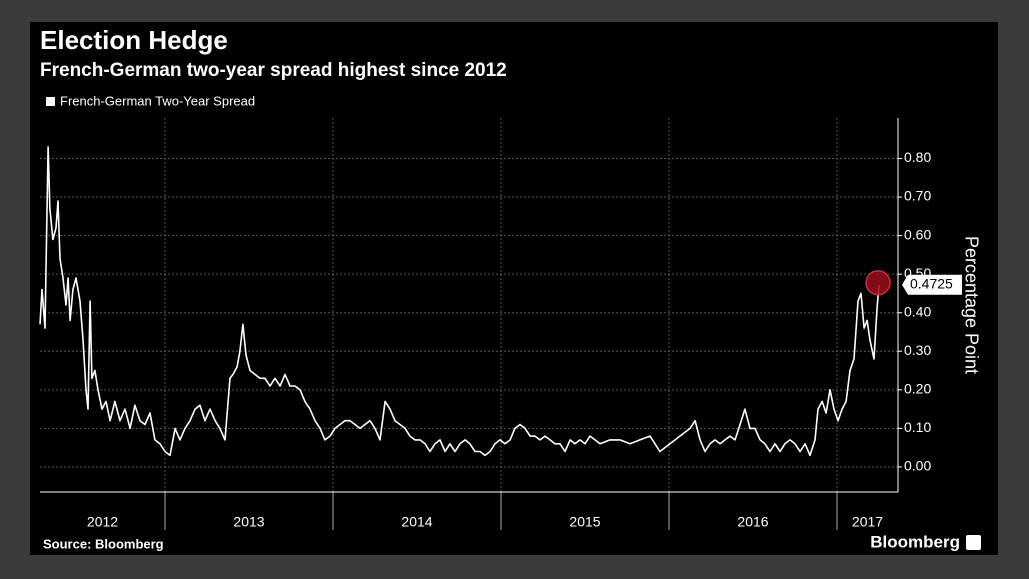 The height and width of the screenshot is (579, 1029). Describe the element at coordinates (584, 522) in the screenshot. I see `x-tick-label: 2015` at that location.